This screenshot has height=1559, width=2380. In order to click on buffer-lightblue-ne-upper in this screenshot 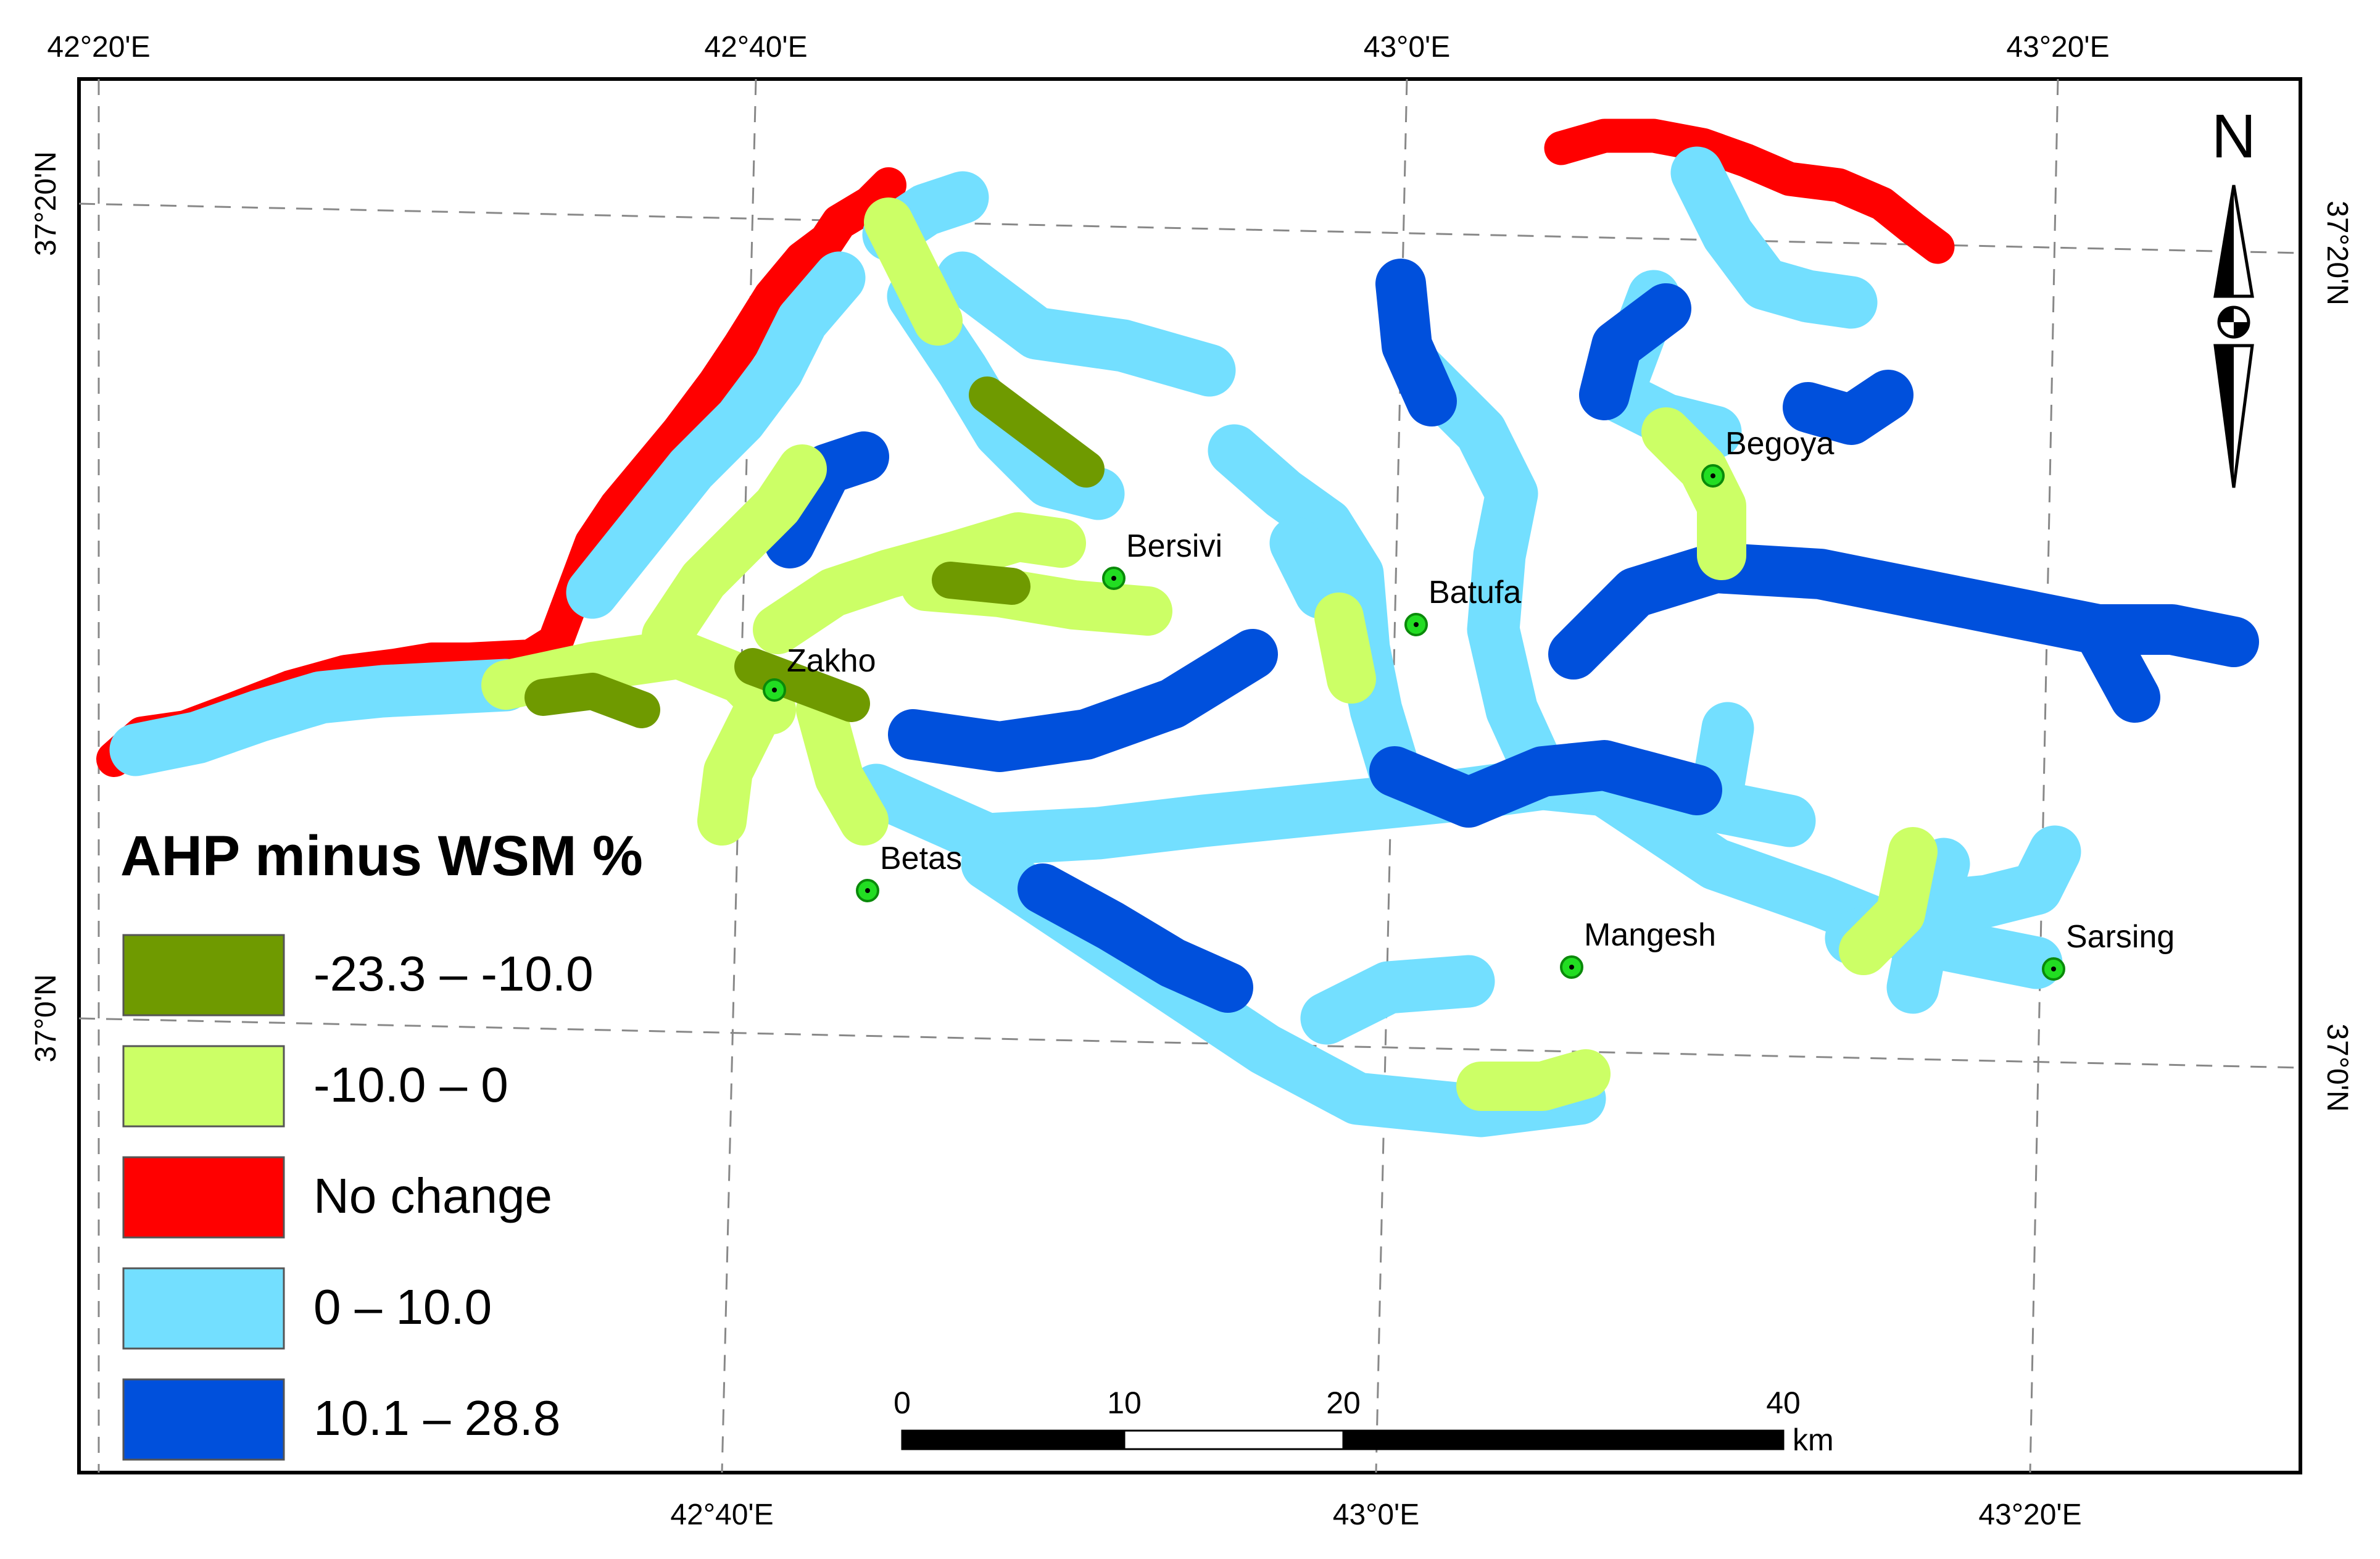, I will do `click(1774, 237)`.